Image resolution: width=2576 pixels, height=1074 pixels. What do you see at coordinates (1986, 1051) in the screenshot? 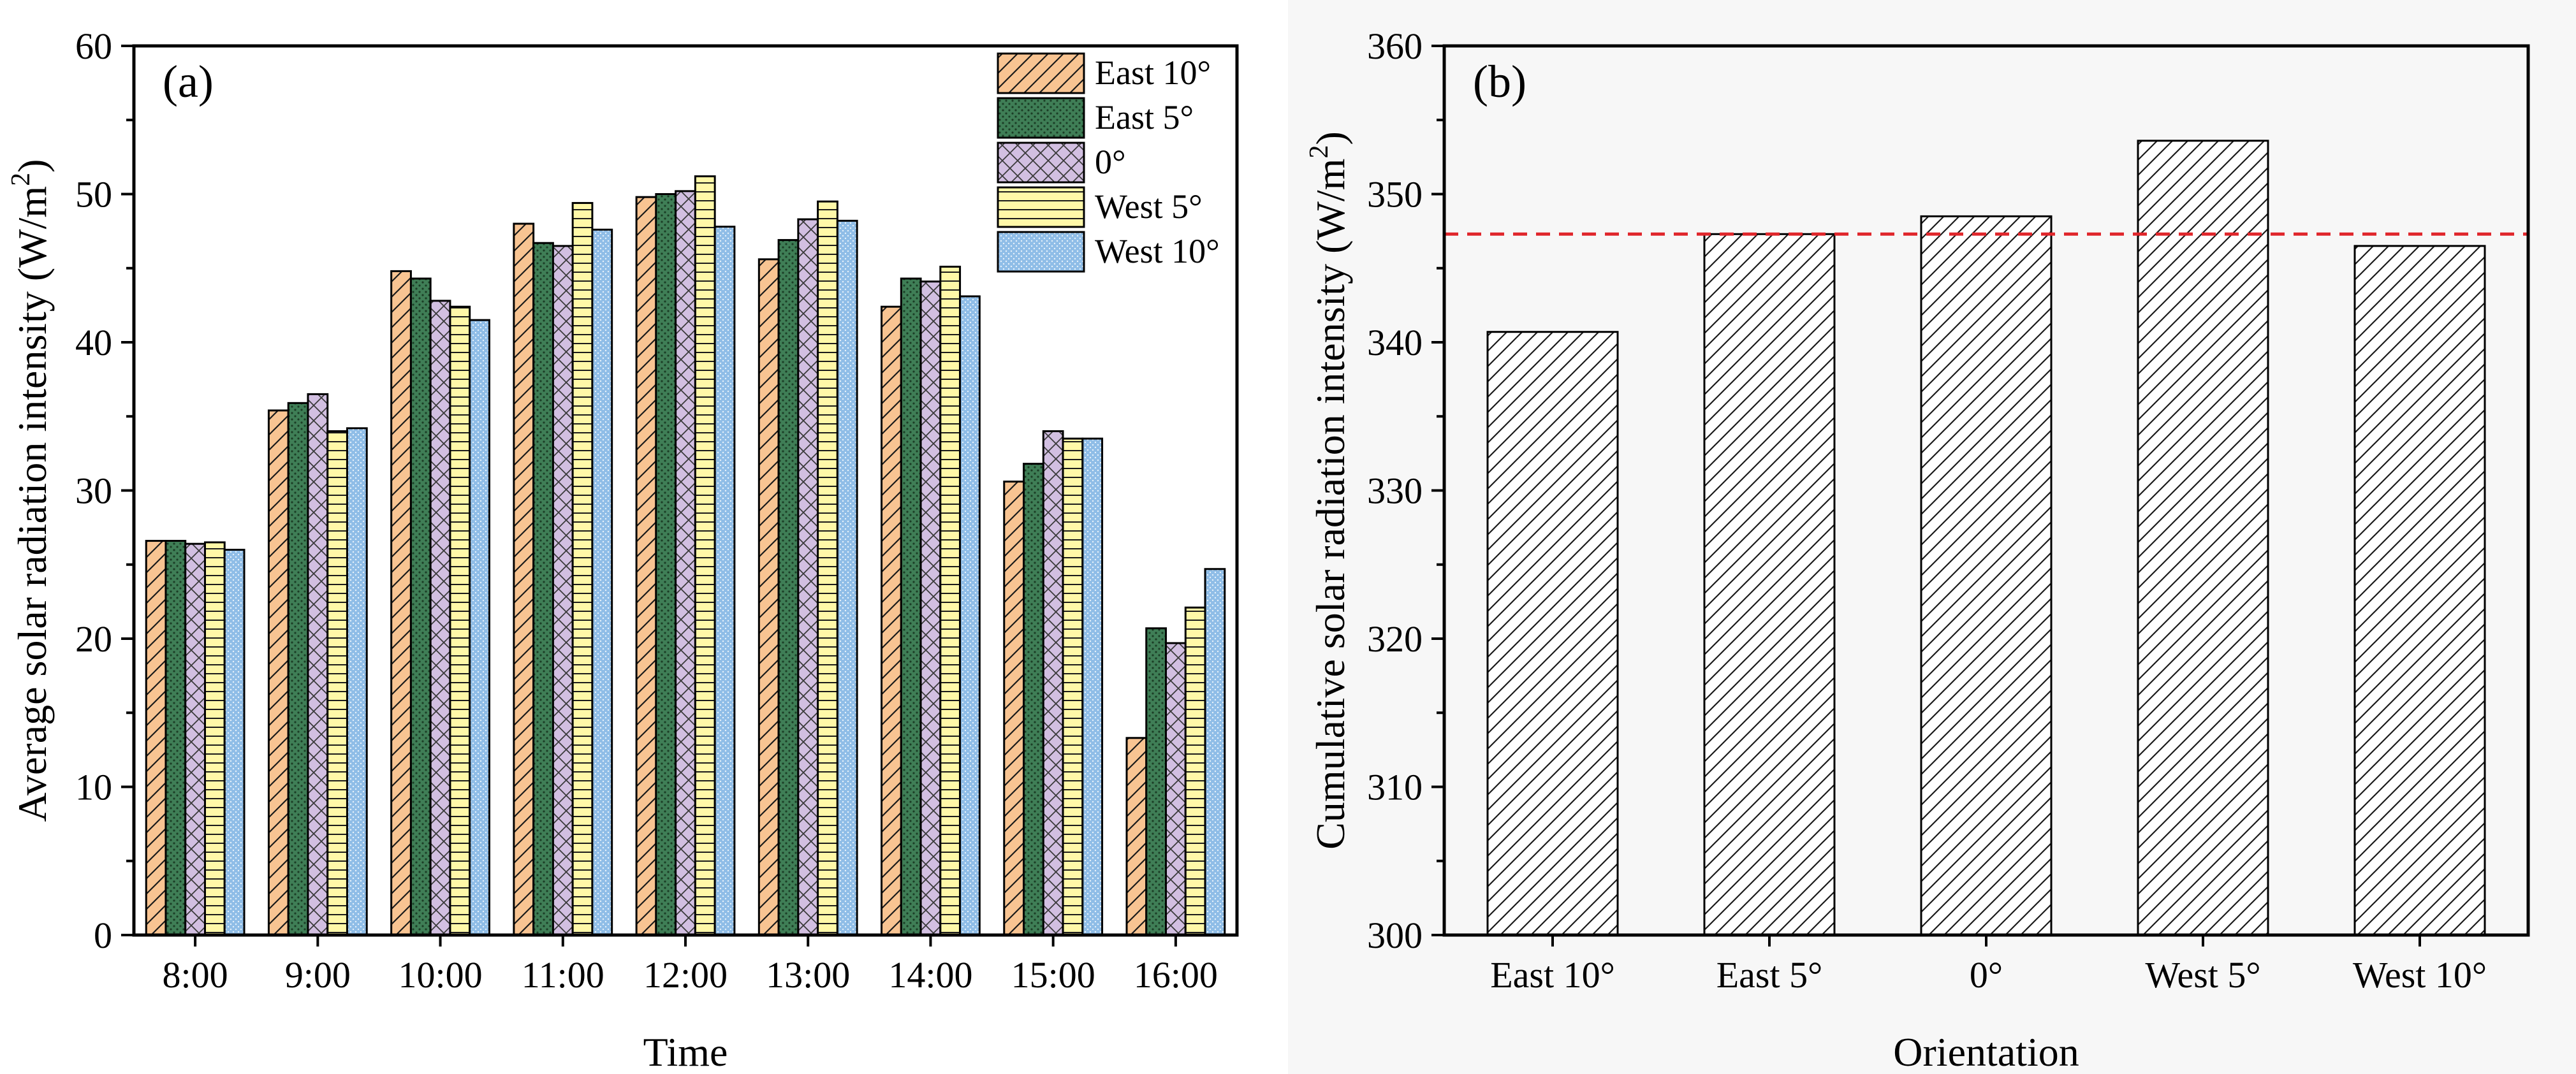
I see `chart-b-x-axis-title: Orientation` at bounding box center [1986, 1051].